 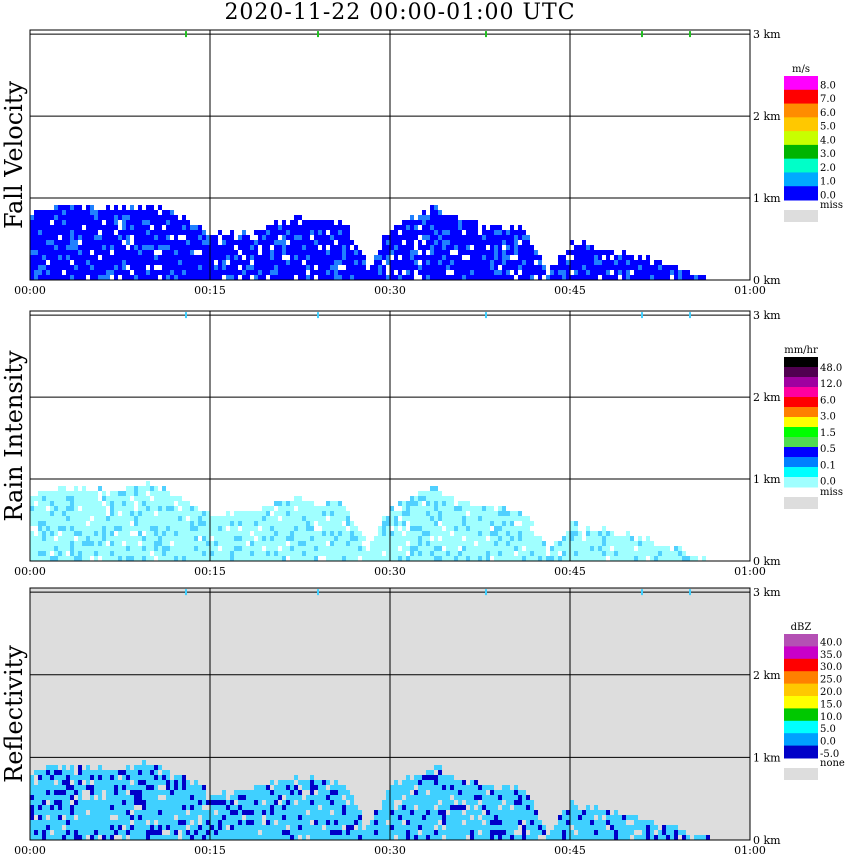 I want to click on x-tick-label: 00:15, so click(x=210, y=290).